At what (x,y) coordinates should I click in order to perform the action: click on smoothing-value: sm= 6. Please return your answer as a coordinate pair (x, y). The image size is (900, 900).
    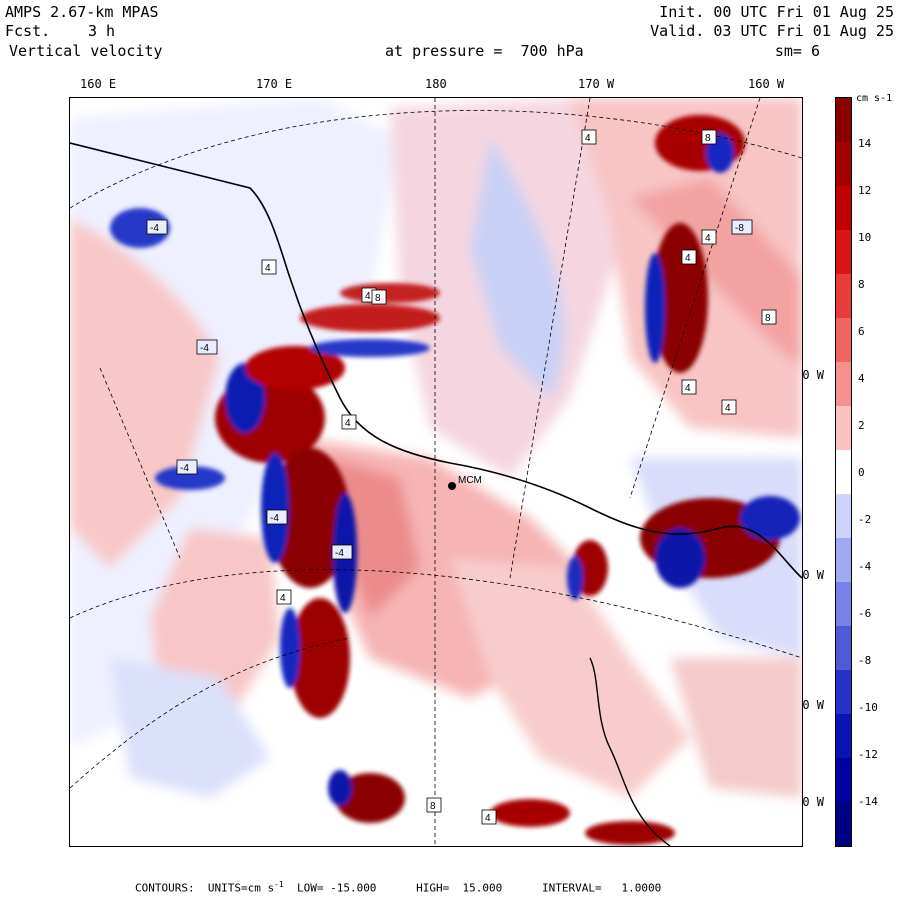
    Looking at the image, I should click on (797, 51).